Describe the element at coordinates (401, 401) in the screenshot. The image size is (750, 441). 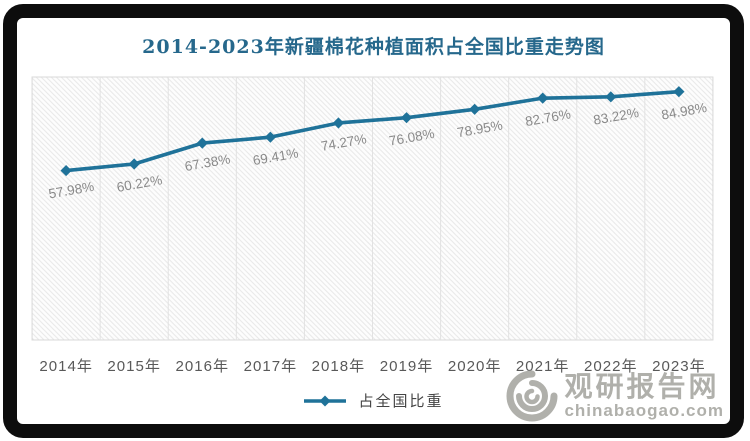
I see `legend-label: 占全国比重` at that location.